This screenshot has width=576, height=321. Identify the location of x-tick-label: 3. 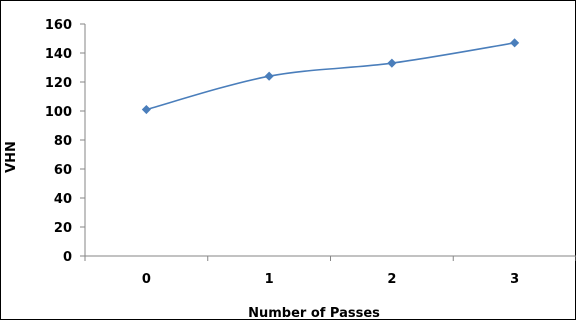
(514, 279).